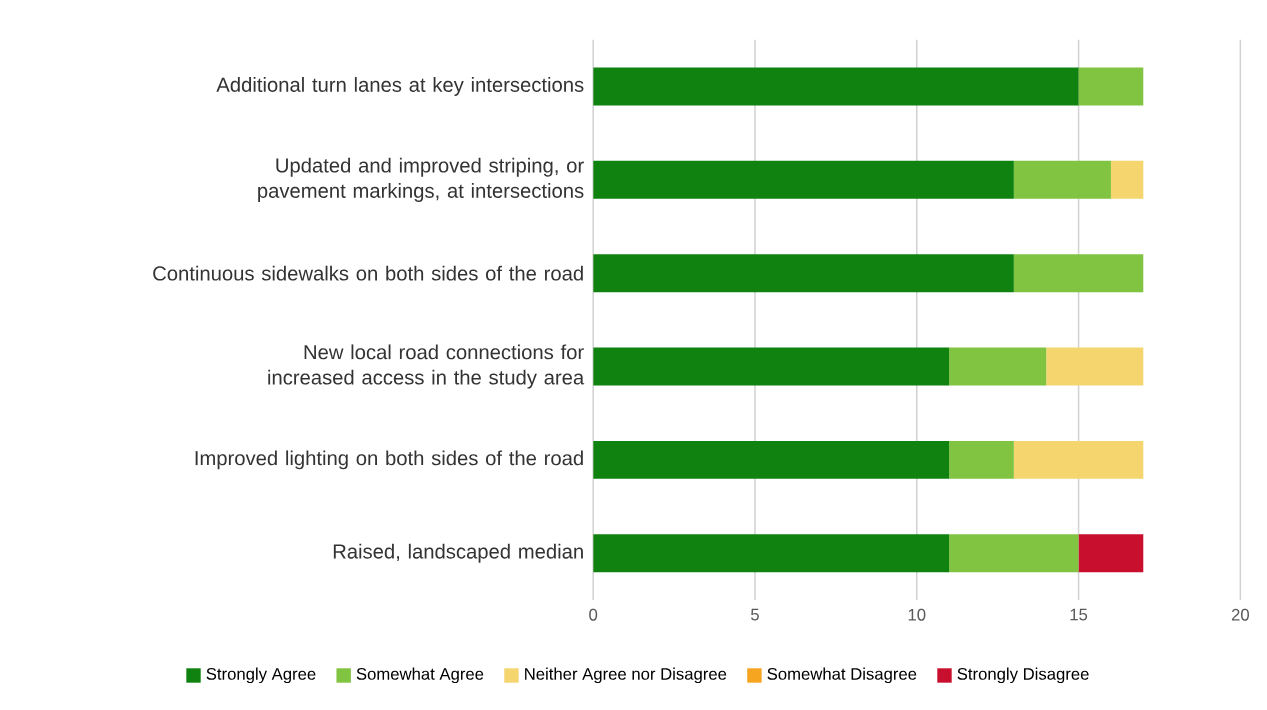  I want to click on y-tick-label: Improved lighting on both sides of the road, so click(389, 460).